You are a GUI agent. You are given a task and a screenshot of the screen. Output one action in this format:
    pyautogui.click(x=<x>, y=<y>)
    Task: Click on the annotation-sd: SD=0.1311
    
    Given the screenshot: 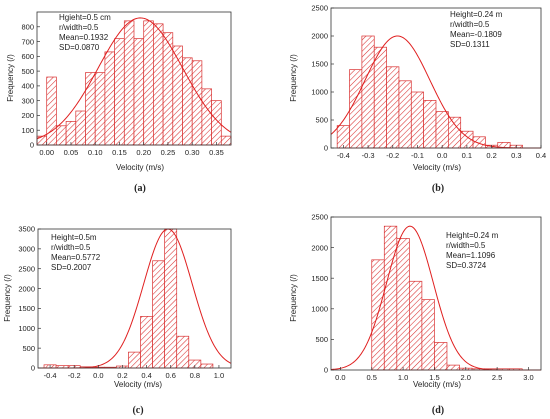 What is the action you would take?
    pyautogui.click(x=470, y=44)
    